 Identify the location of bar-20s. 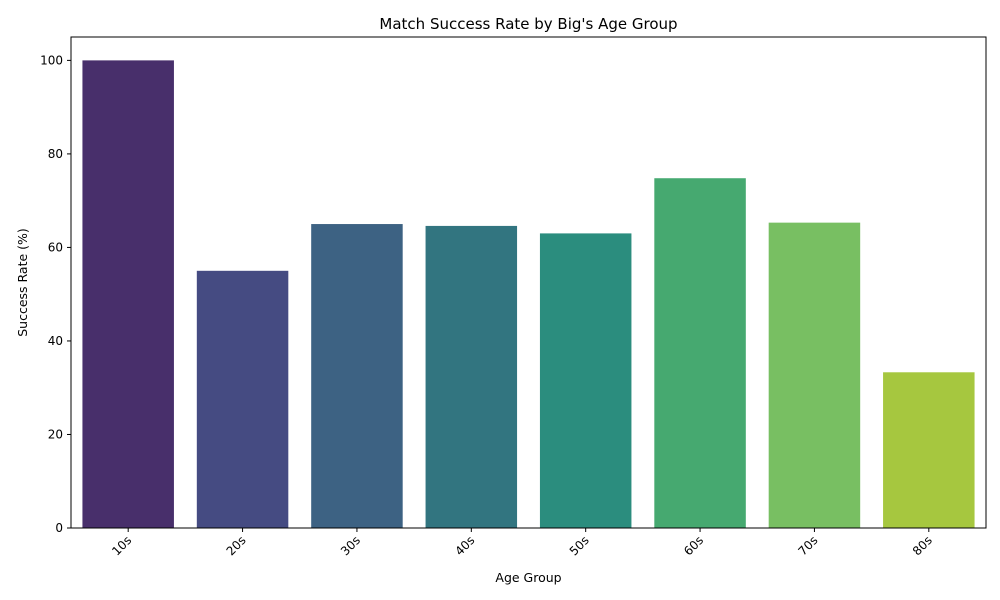
(242, 399).